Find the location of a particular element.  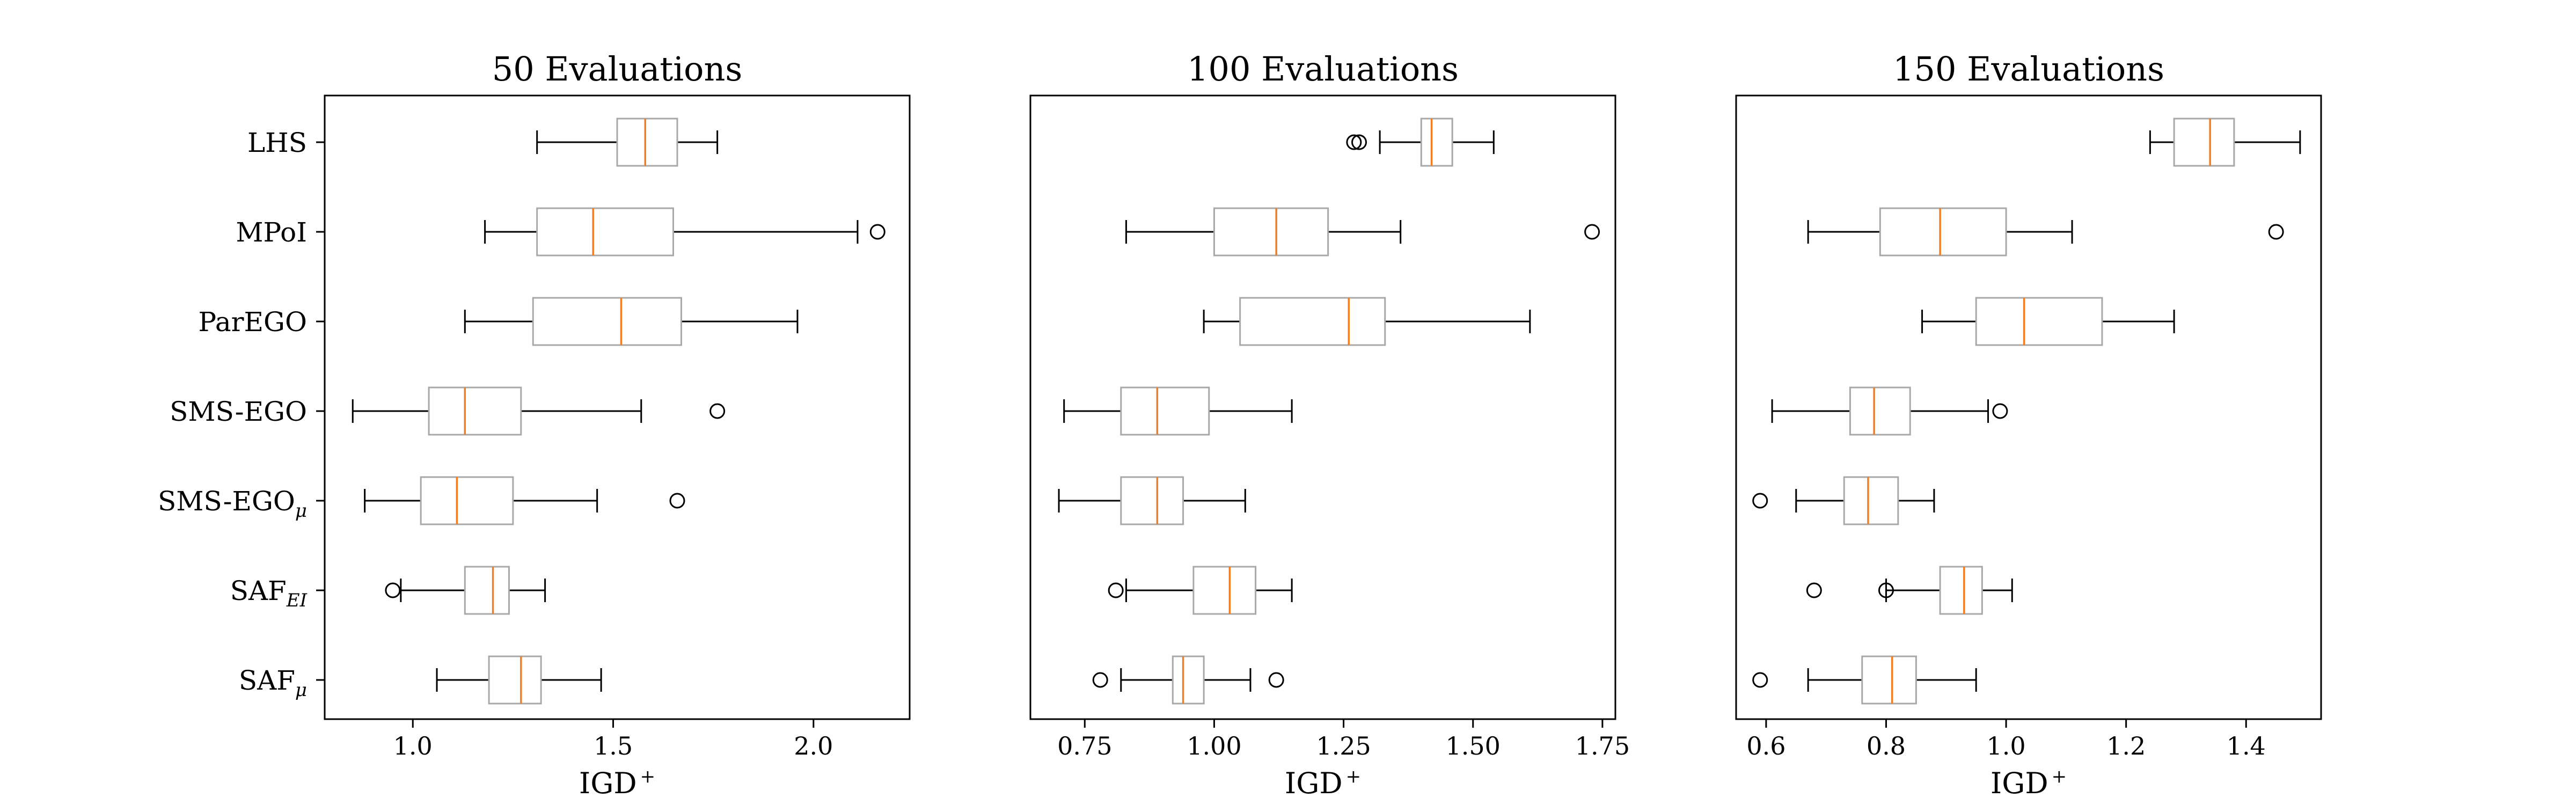

category-label: SAFEI is located at coordinates (269, 593).